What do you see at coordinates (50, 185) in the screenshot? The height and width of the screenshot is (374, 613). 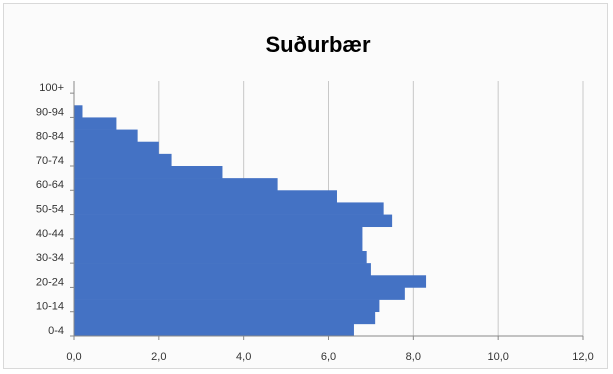 I see `y-tick-label: 60-64` at bounding box center [50, 185].